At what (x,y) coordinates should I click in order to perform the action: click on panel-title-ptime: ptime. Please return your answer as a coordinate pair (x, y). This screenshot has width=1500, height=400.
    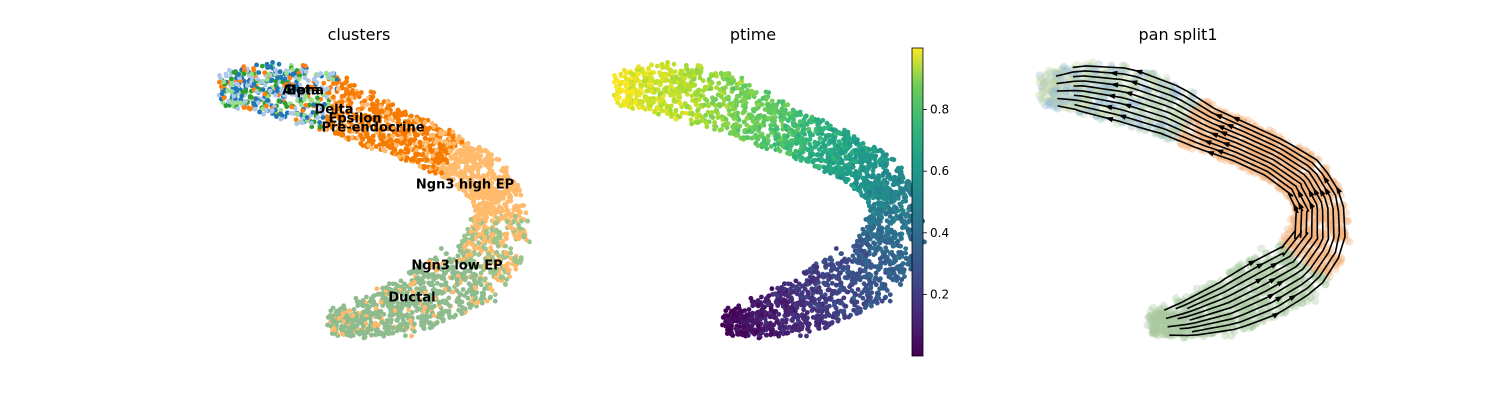
    Looking at the image, I should click on (753, 34).